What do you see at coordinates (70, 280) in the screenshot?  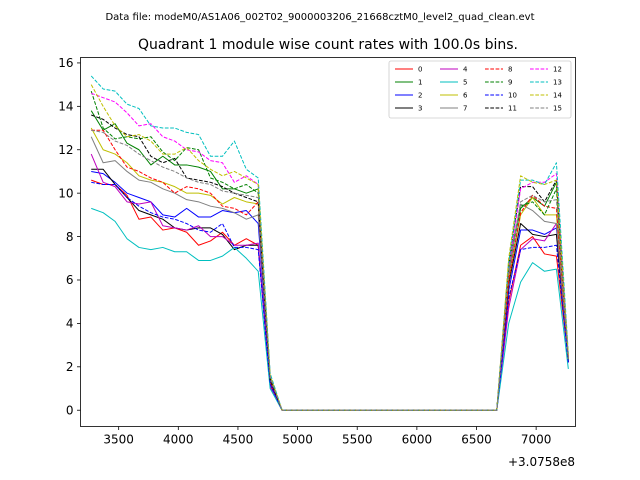 I see `y-tick-label: 6` at bounding box center [70, 280].